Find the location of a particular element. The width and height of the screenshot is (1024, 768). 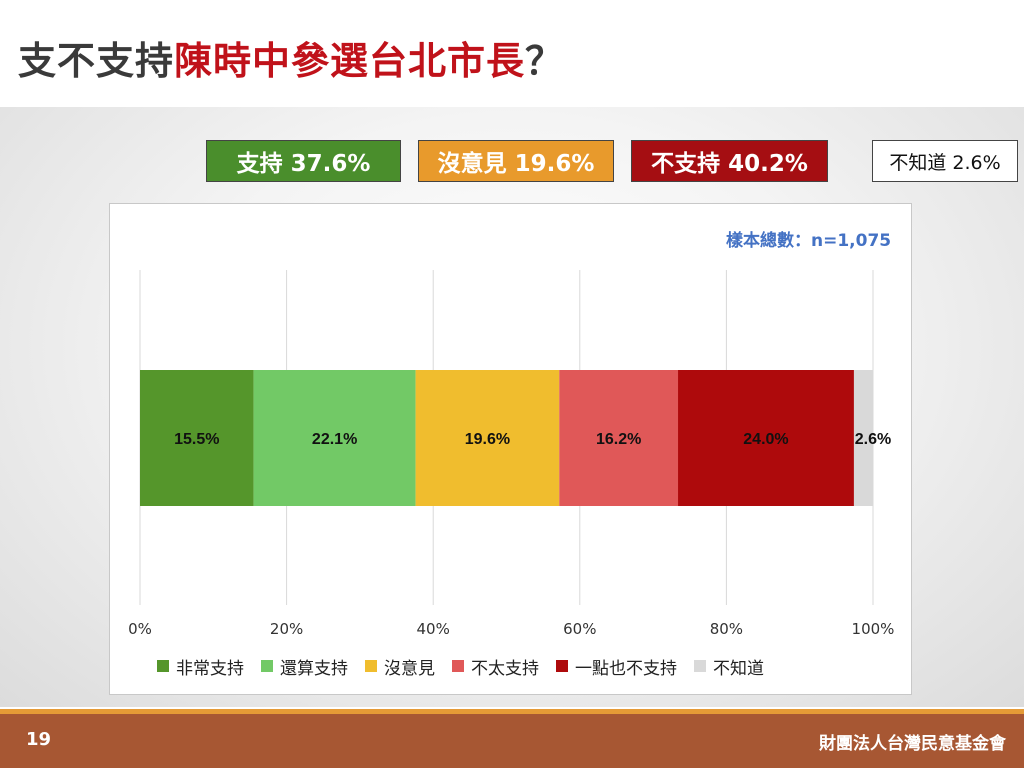

page-number: 19 is located at coordinates (39, 739).